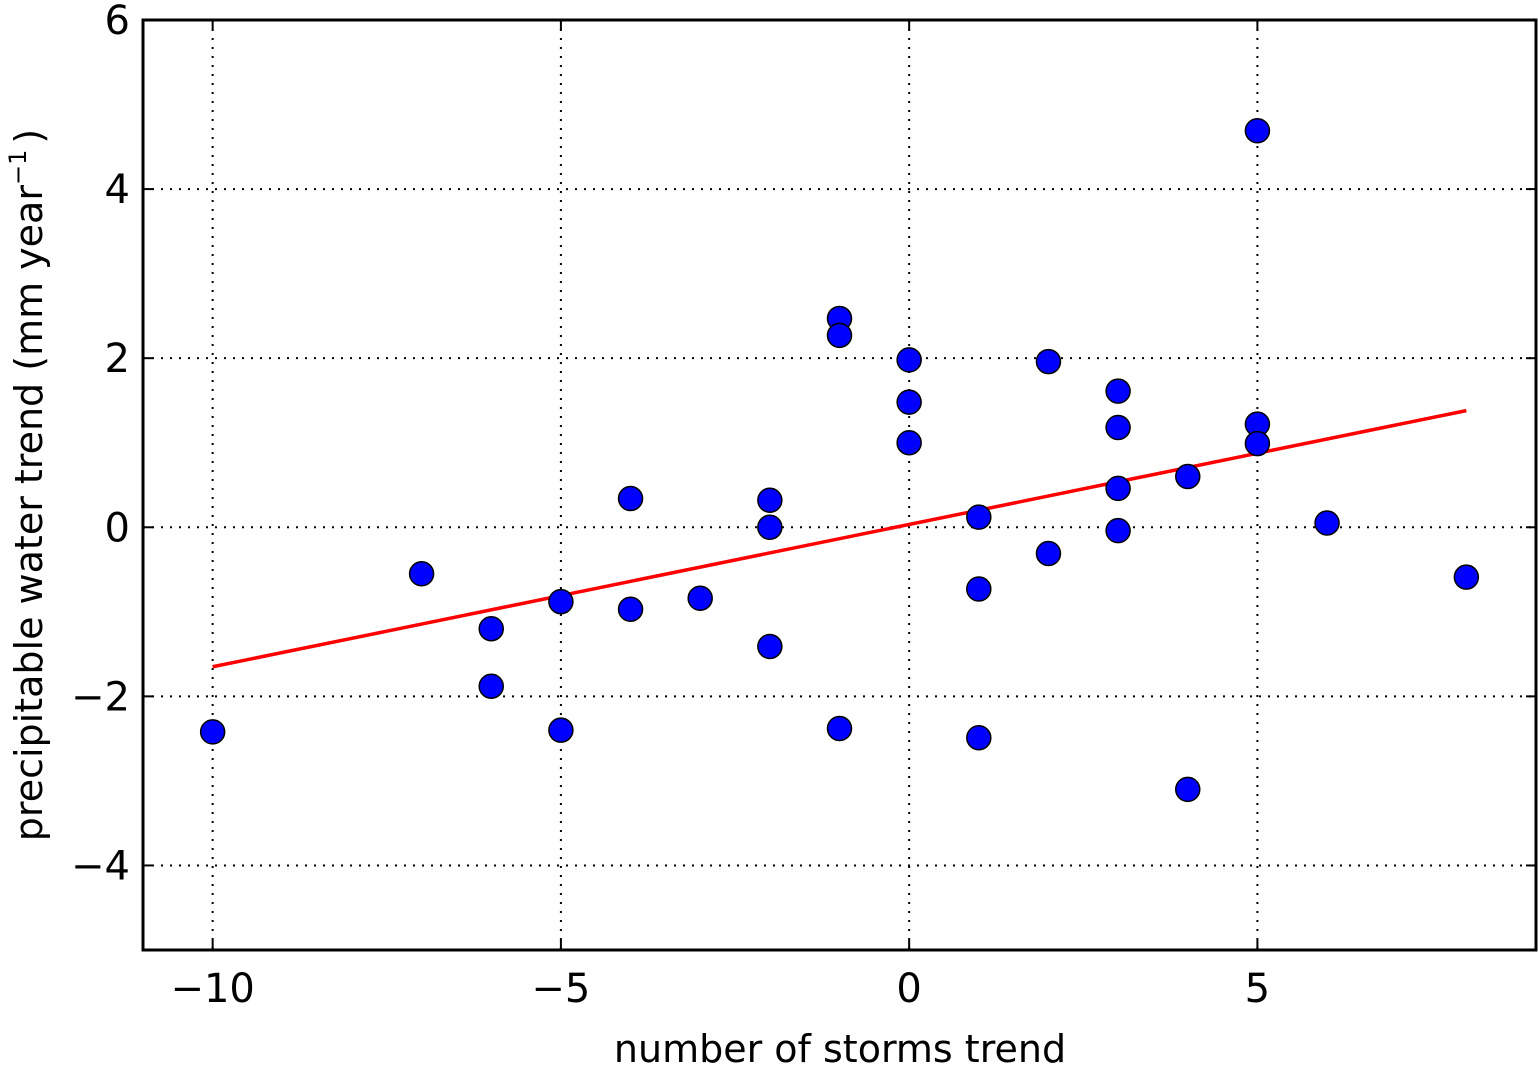  Describe the element at coordinates (117, 359) in the screenshot. I see `y-tick-label: 2` at that location.